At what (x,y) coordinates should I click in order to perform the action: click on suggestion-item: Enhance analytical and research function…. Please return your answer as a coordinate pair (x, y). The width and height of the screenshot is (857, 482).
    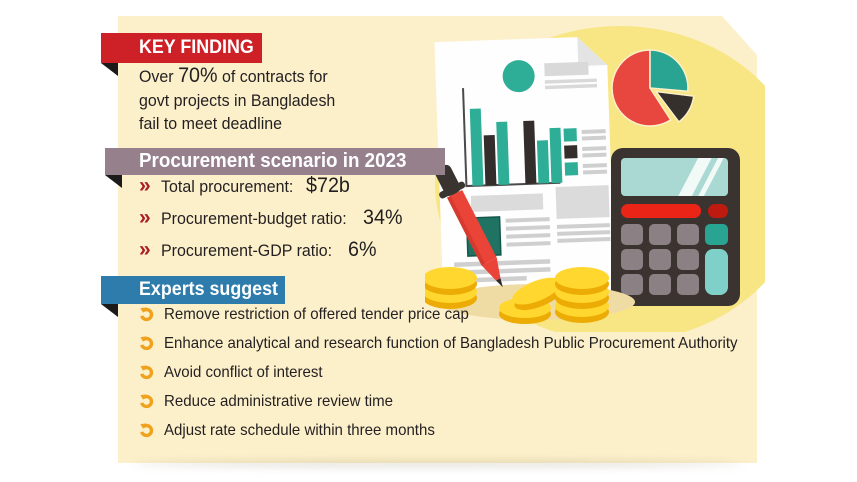
    Looking at the image, I should click on (456, 343).